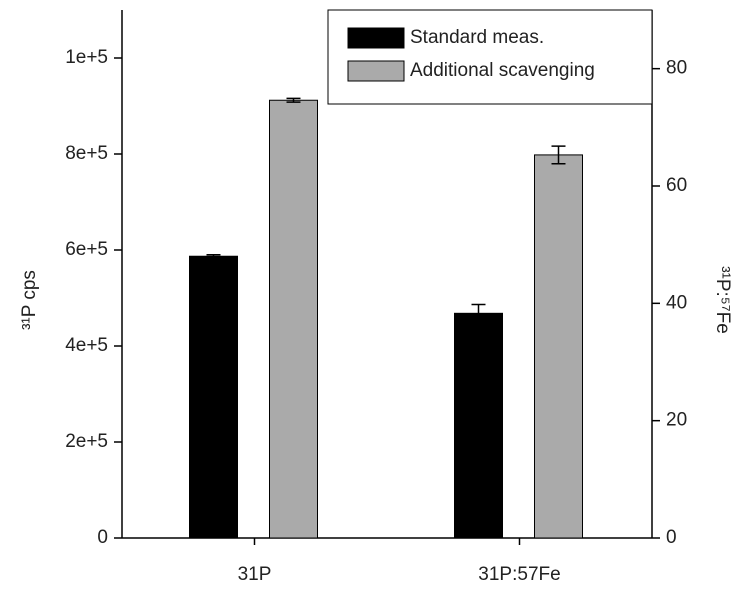 This screenshot has height=590, width=743. I want to click on y2-tick-label: 40, so click(676, 302).